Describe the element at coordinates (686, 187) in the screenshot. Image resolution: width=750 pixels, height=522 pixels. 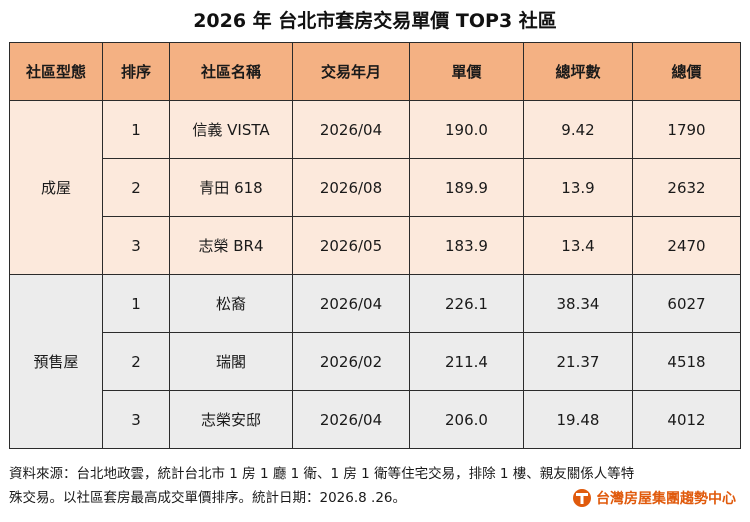
I see `total-cell: 2632` at that location.